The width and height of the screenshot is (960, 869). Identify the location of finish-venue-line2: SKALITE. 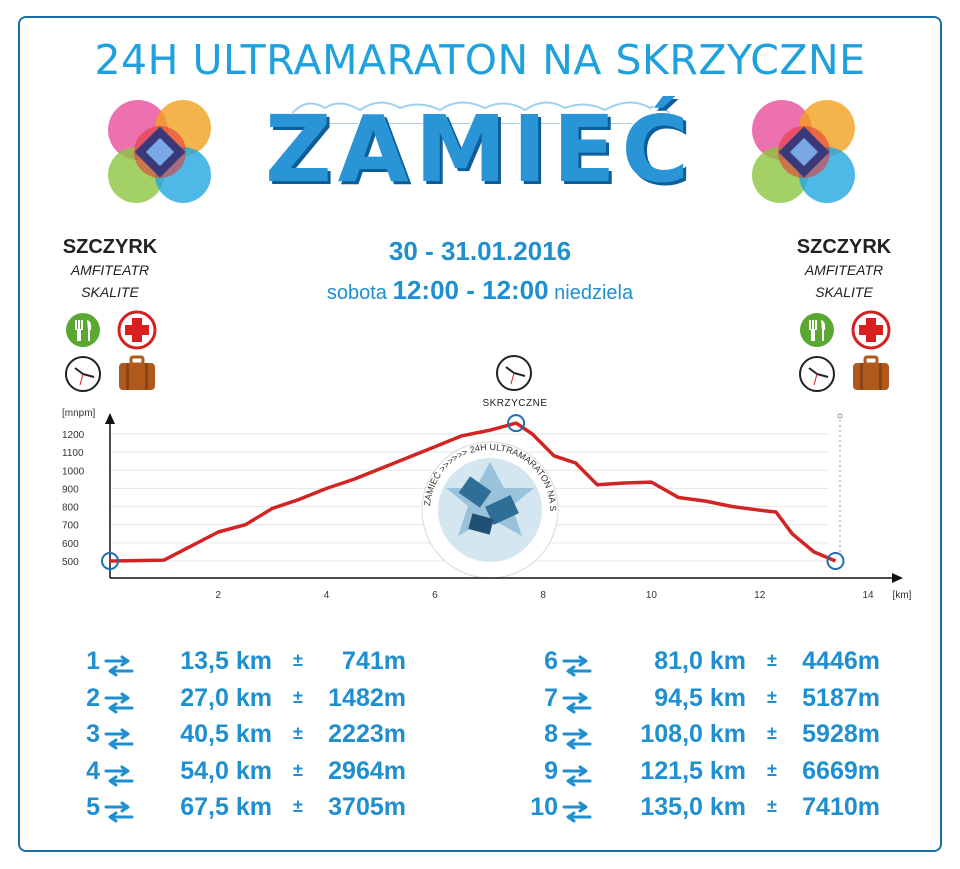
(844, 292).